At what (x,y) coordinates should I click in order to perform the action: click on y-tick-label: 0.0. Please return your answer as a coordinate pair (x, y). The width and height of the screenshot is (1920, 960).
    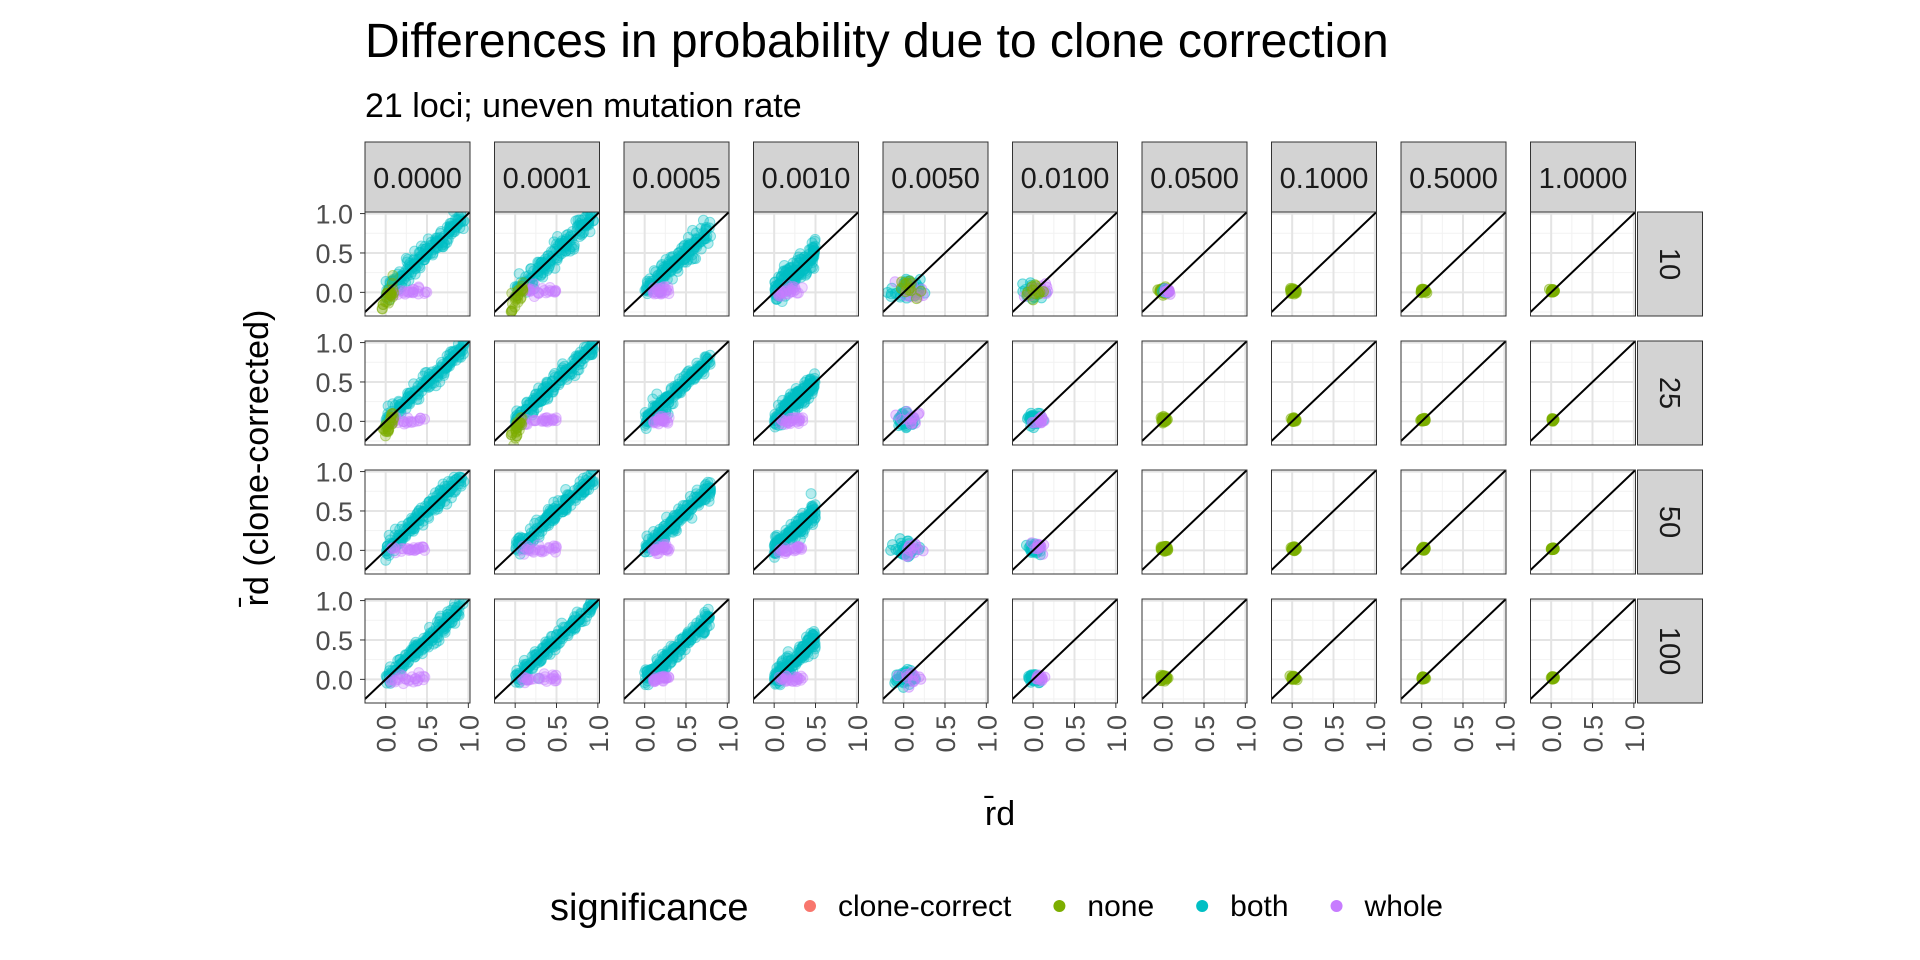
    Looking at the image, I should click on (334, 293).